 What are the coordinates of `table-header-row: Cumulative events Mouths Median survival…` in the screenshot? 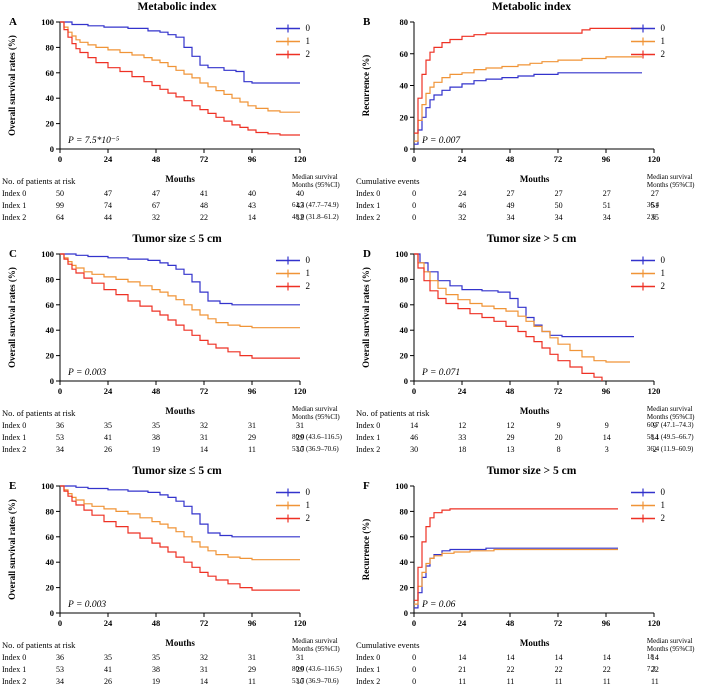 It's located at (531, 181).